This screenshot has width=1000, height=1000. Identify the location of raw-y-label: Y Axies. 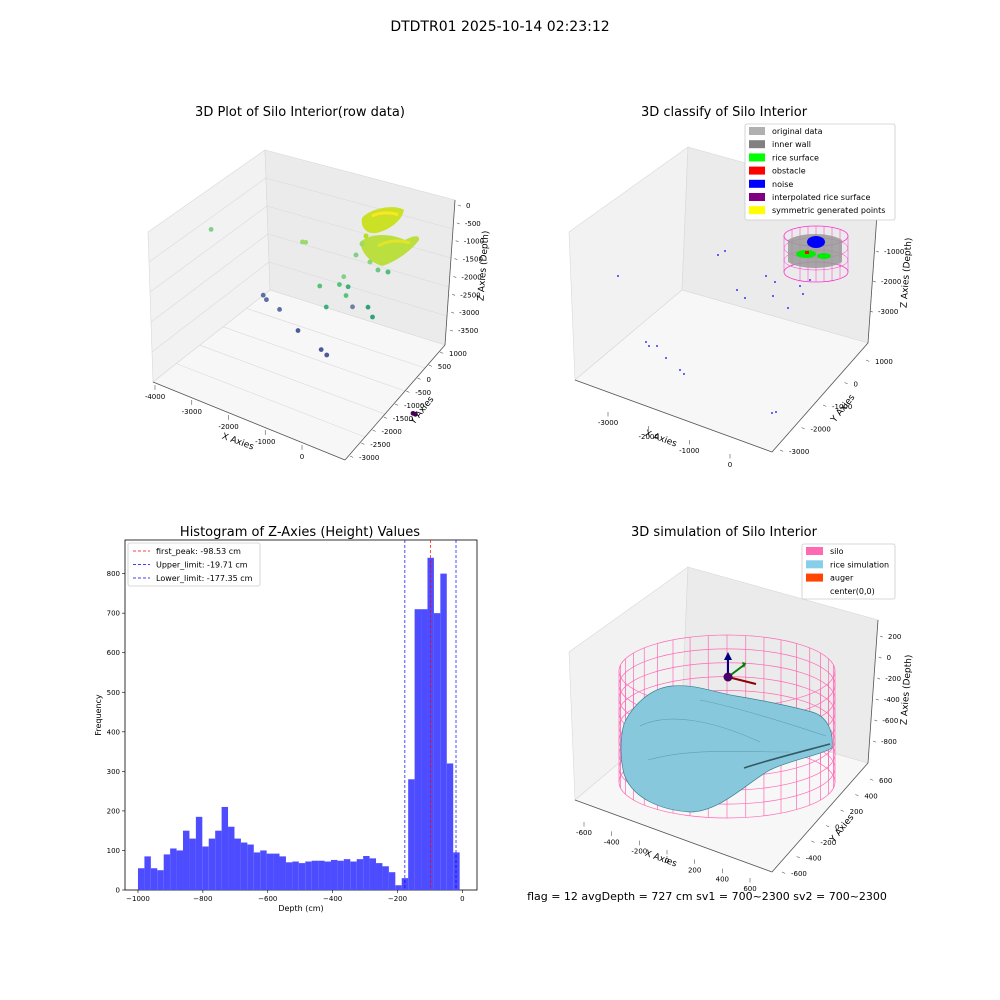
(422, 411).